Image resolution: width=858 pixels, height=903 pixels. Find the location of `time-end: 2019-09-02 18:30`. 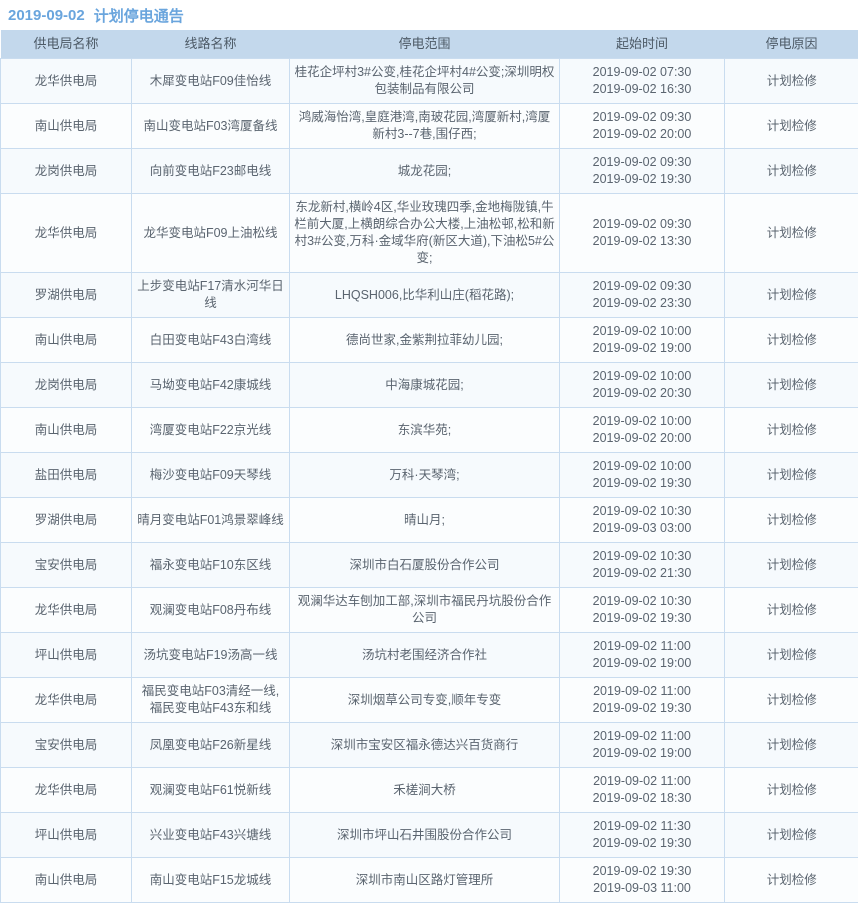

time-end: 2019-09-02 18:30 is located at coordinates (642, 798).